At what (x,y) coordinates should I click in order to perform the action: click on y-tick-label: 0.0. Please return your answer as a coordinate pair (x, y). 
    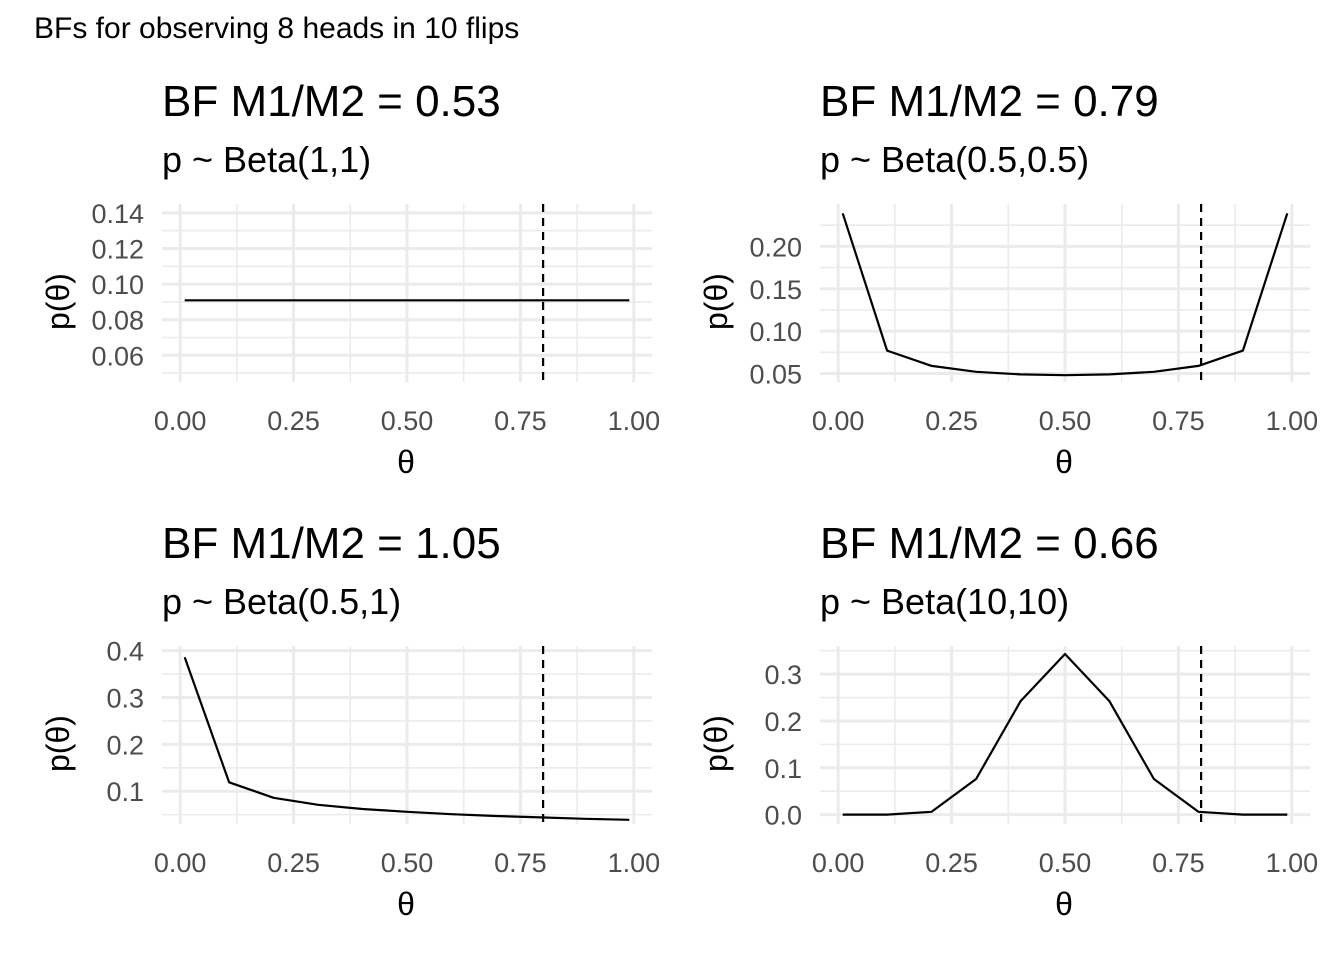
    Looking at the image, I should click on (783, 816).